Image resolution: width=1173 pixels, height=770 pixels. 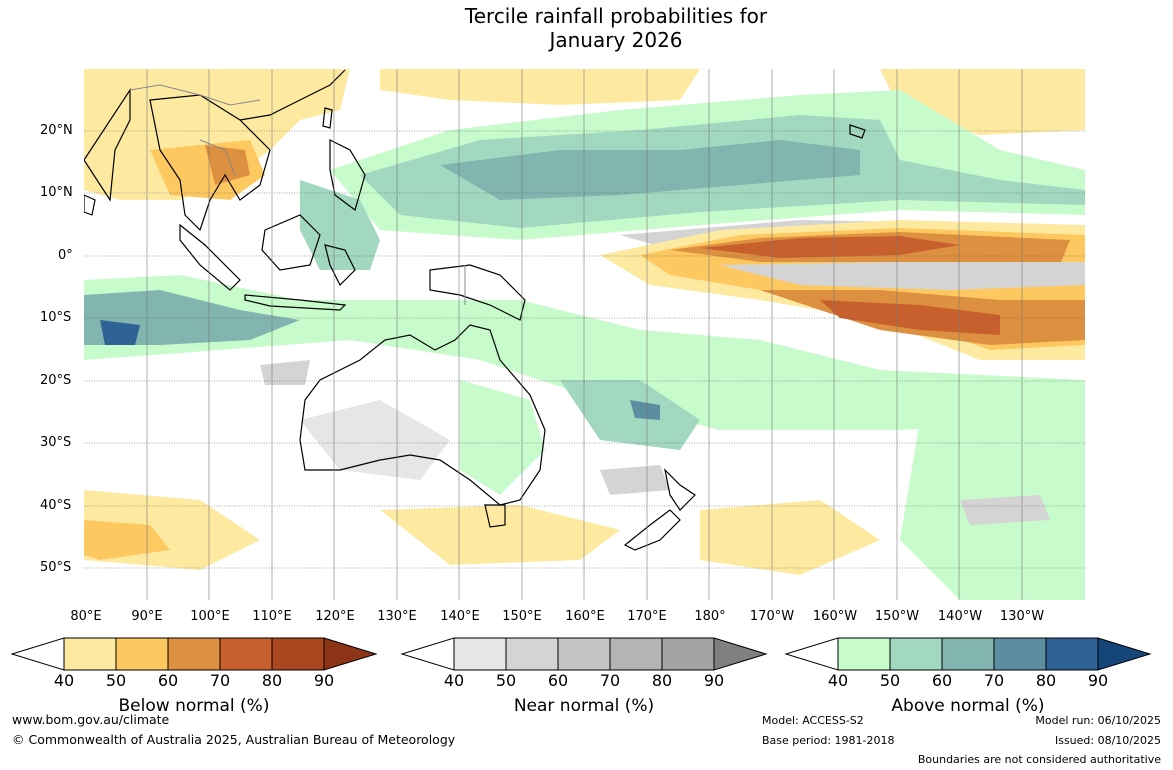 I want to click on below-normal-core-equator, so click(x=830, y=247).